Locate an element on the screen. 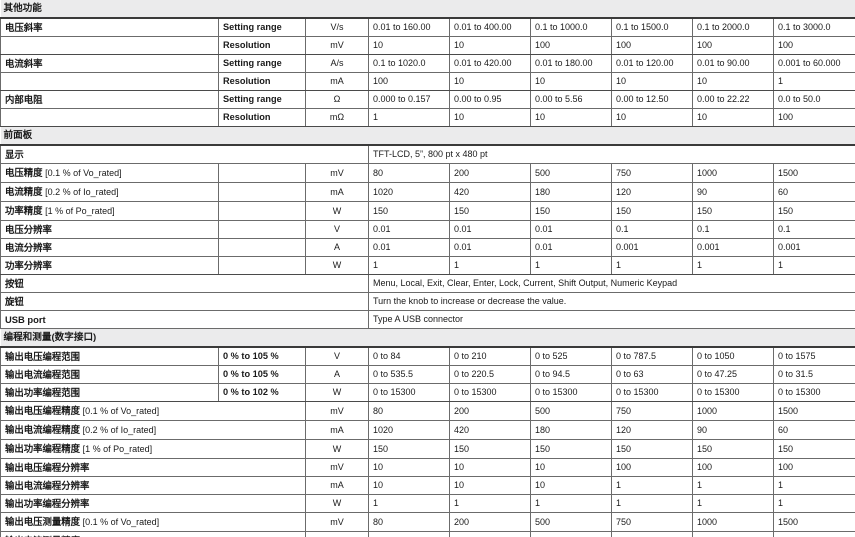  value-cell: 0.01 to 420.00 is located at coordinates (490, 63).